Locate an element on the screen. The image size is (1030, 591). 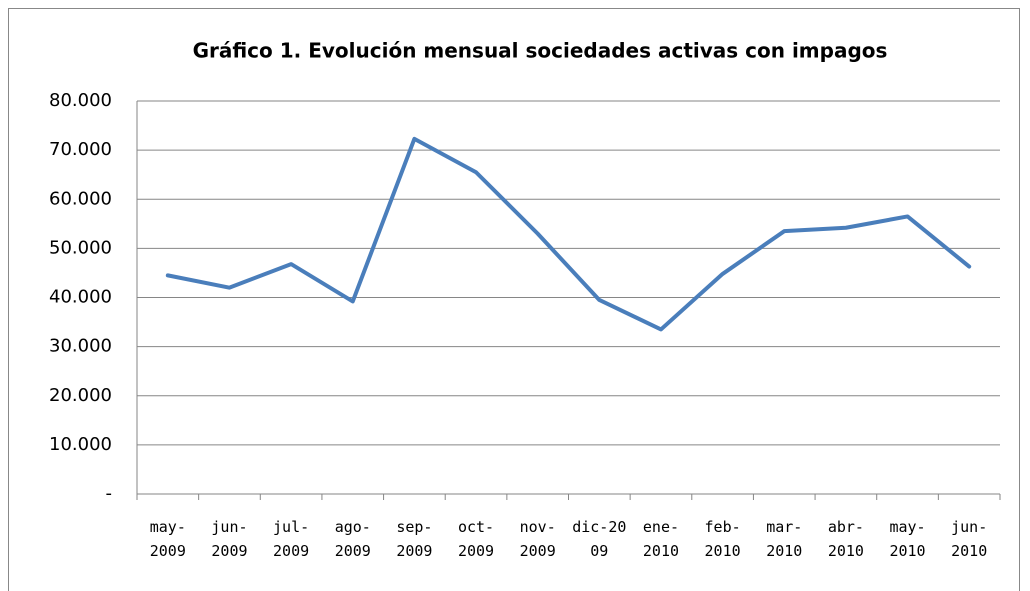
x-tick-label: dic-20 09 is located at coordinates (599, 539).